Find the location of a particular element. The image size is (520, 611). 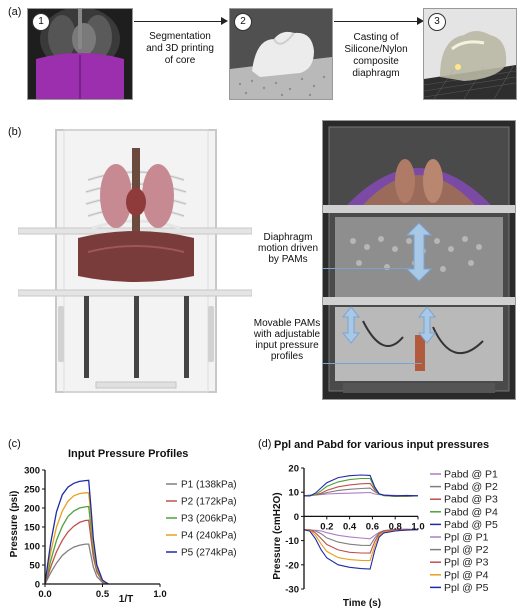

chart-c-ytick-label: 250 is located at coordinates (32, 490).